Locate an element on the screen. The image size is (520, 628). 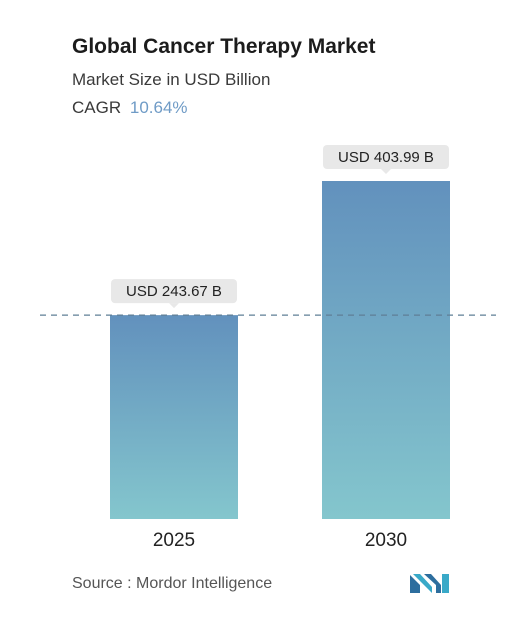
value-label-2030: USD 403.99 B is located at coordinates (386, 159).